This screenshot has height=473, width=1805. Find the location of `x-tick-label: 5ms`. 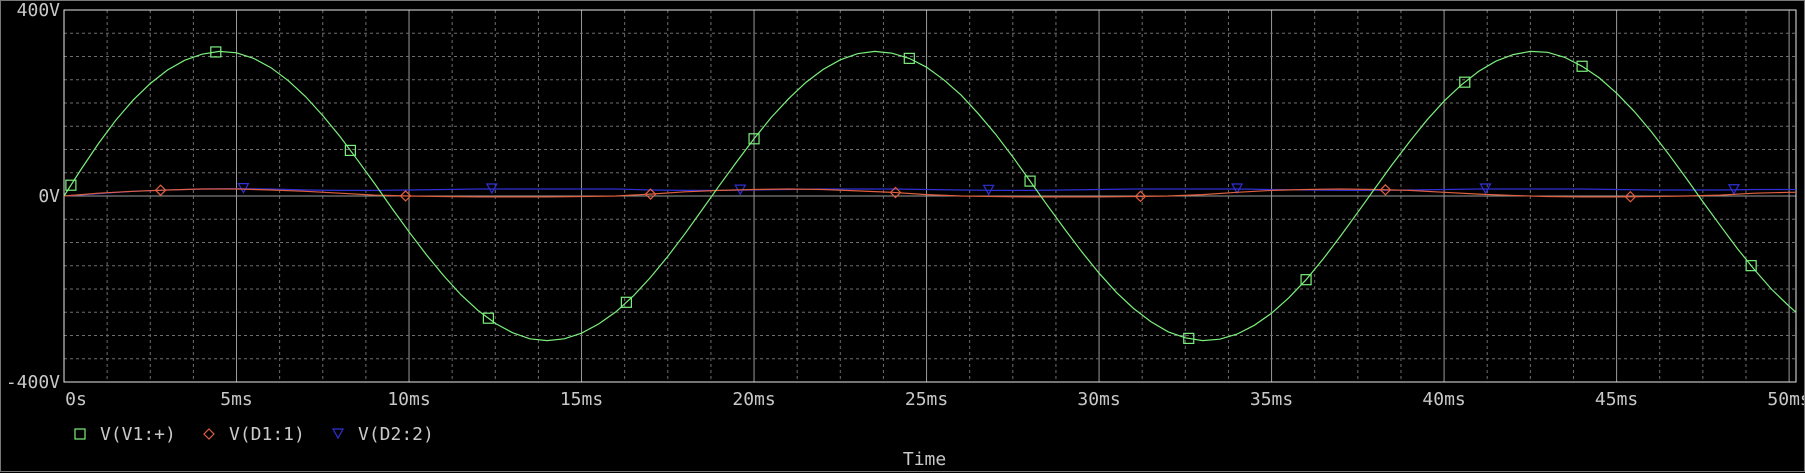

x-tick-label: 5ms is located at coordinates (236, 399).